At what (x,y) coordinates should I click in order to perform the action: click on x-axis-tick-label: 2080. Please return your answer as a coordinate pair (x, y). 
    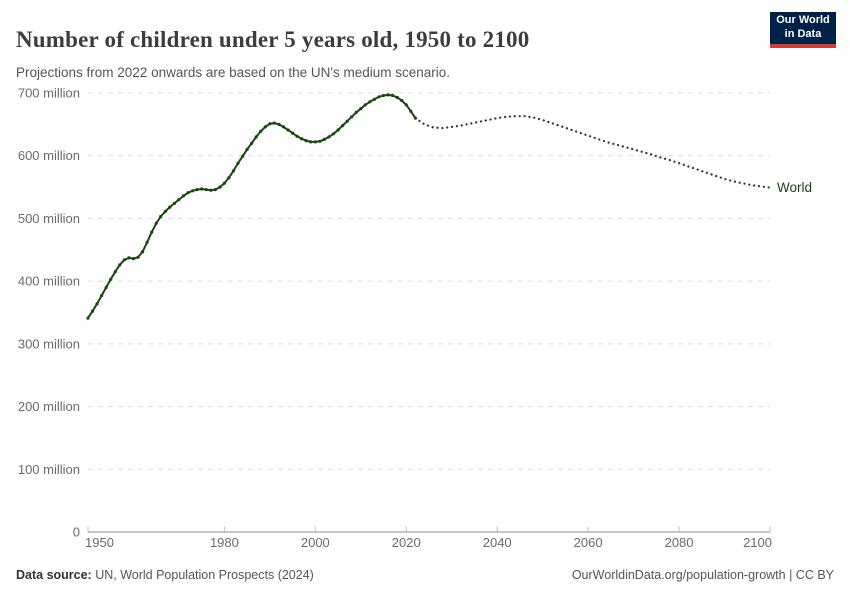
    Looking at the image, I should click on (679, 542).